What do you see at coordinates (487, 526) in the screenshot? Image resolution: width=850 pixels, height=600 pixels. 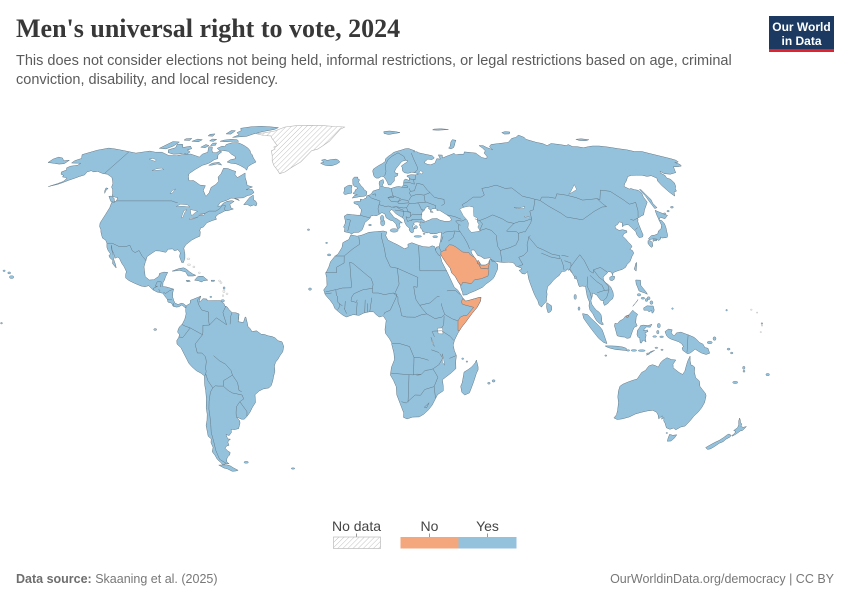 I see `svg-text: Yes` at bounding box center [487, 526].